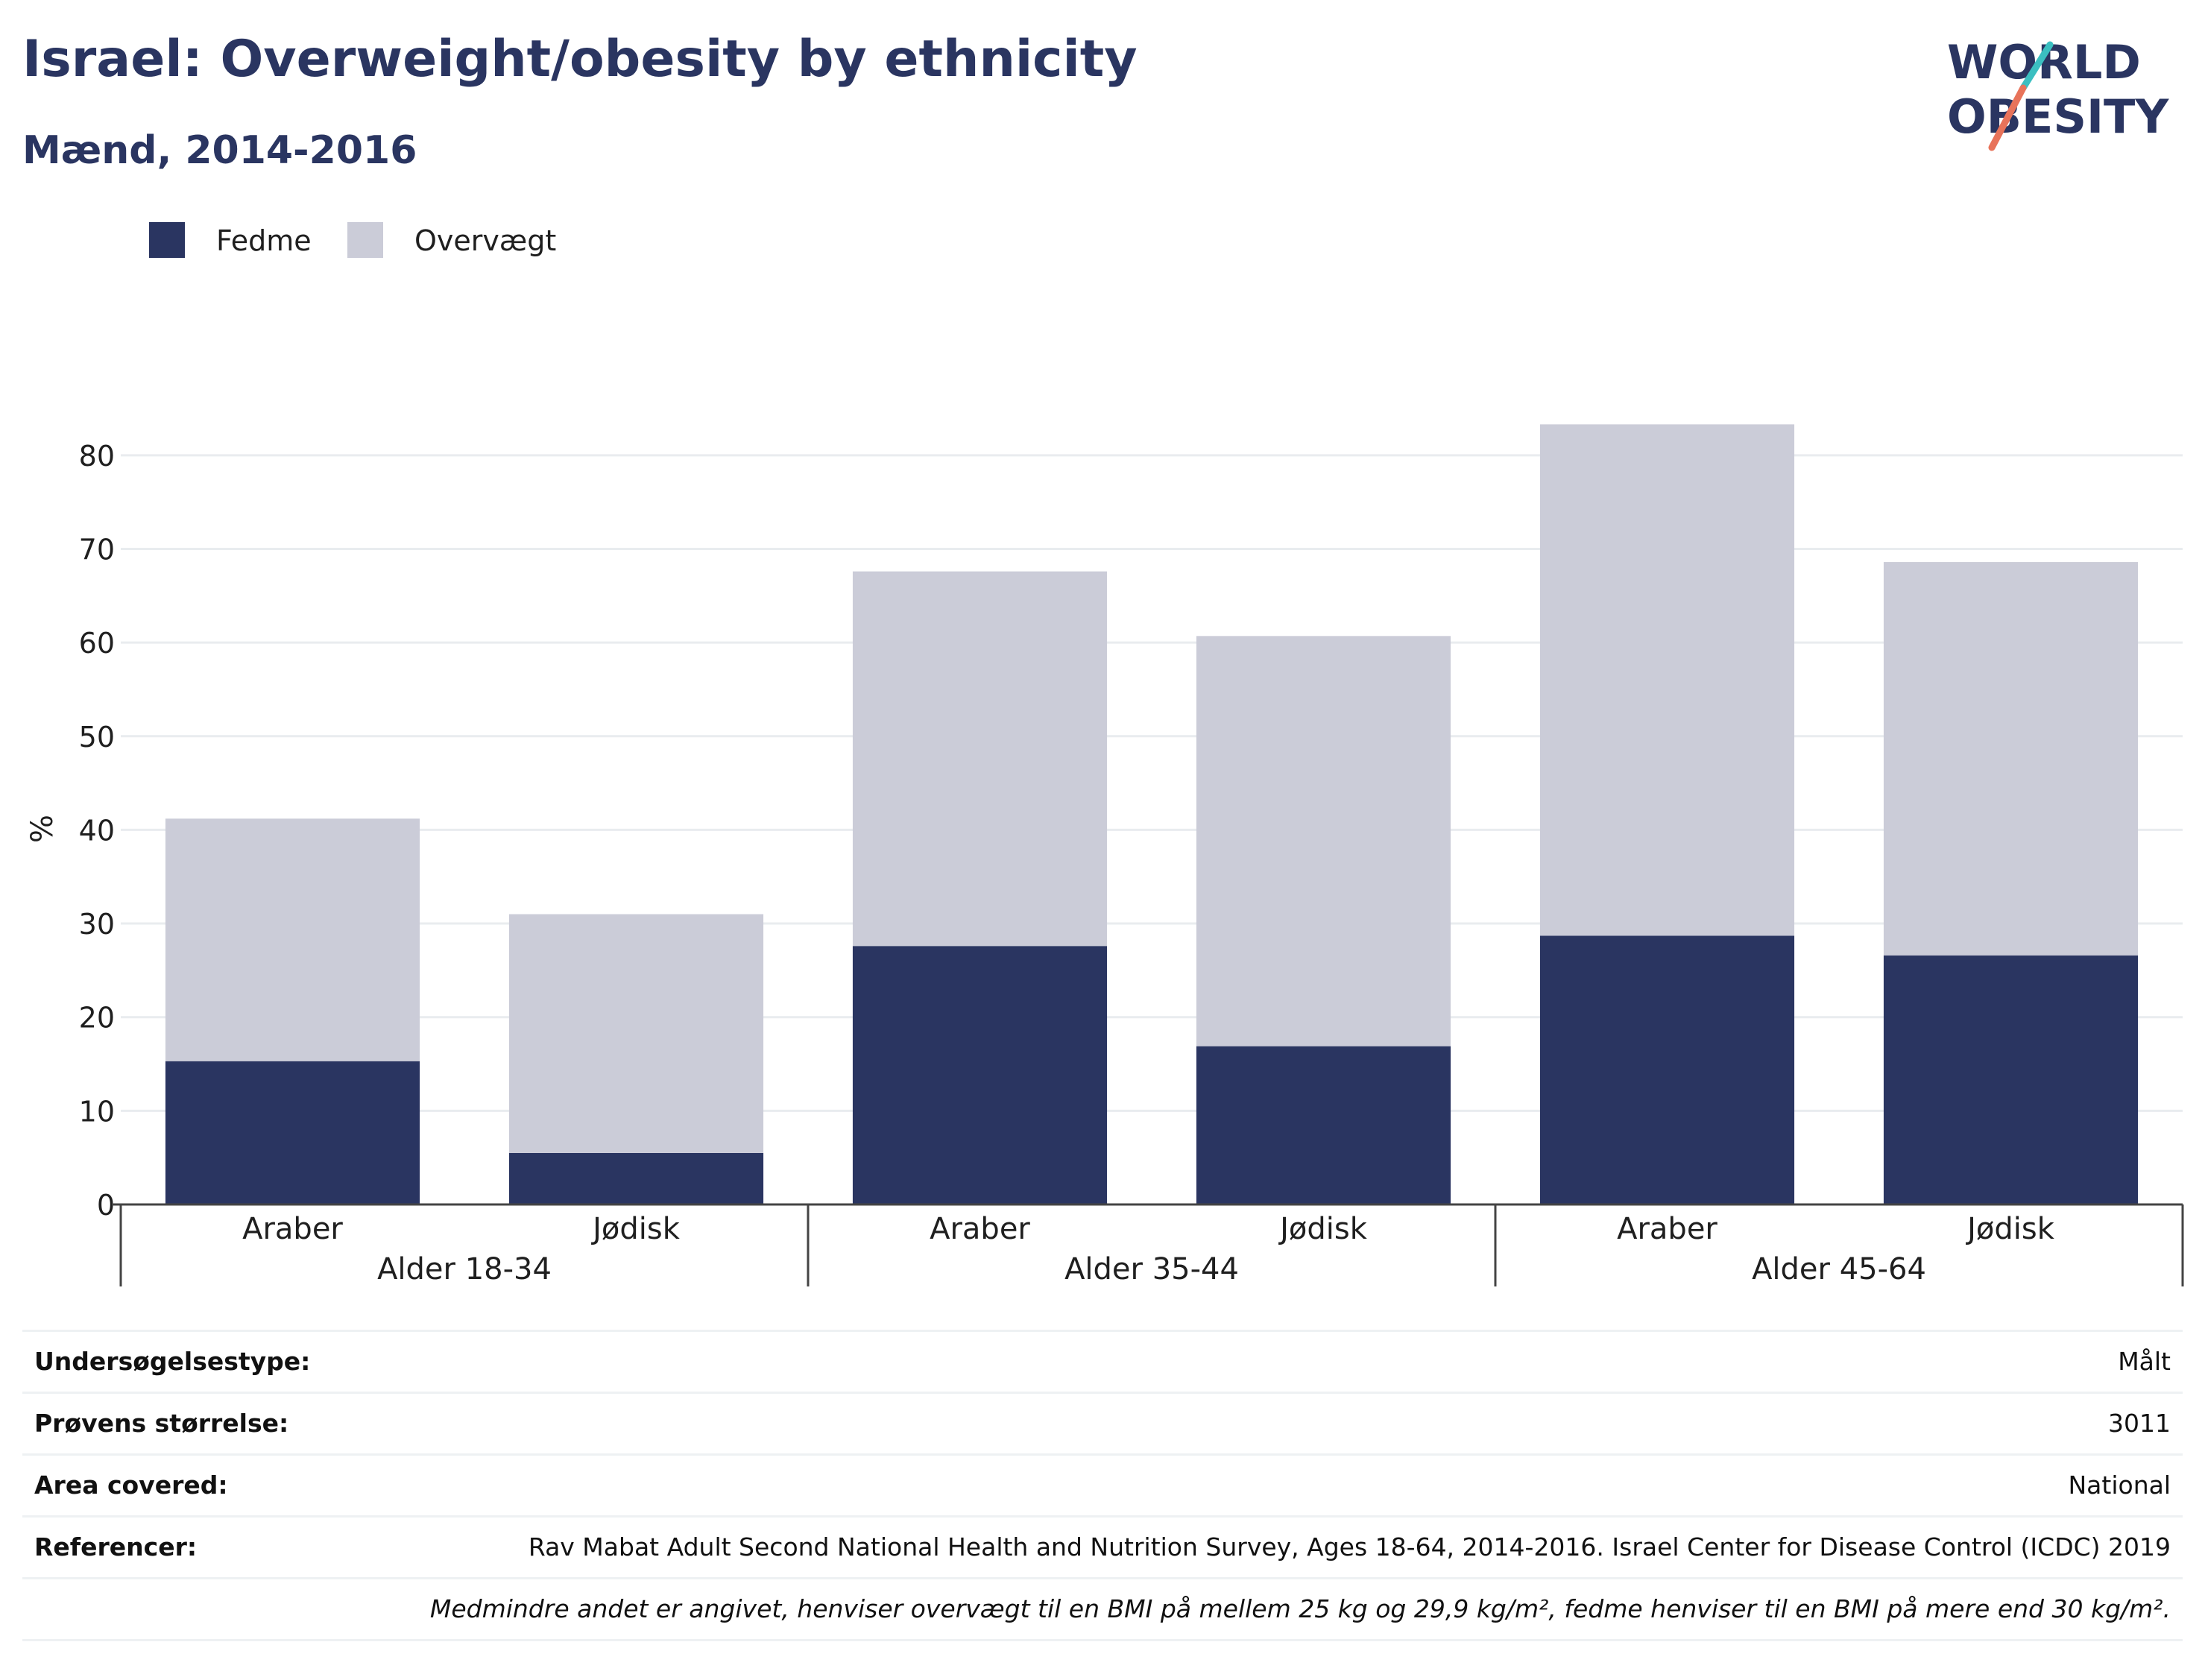  I want to click on info-label: Referencer:, so click(116, 1546).